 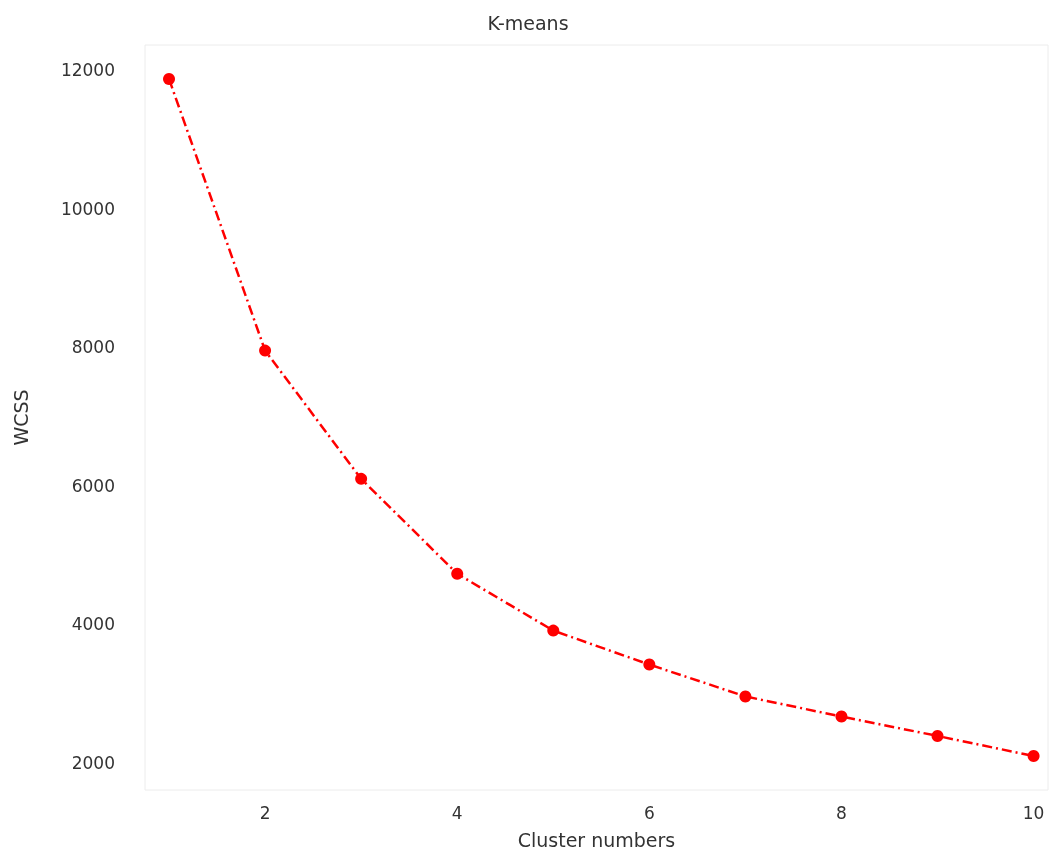 I want to click on x-tick-label: 10, so click(x=1033, y=812).